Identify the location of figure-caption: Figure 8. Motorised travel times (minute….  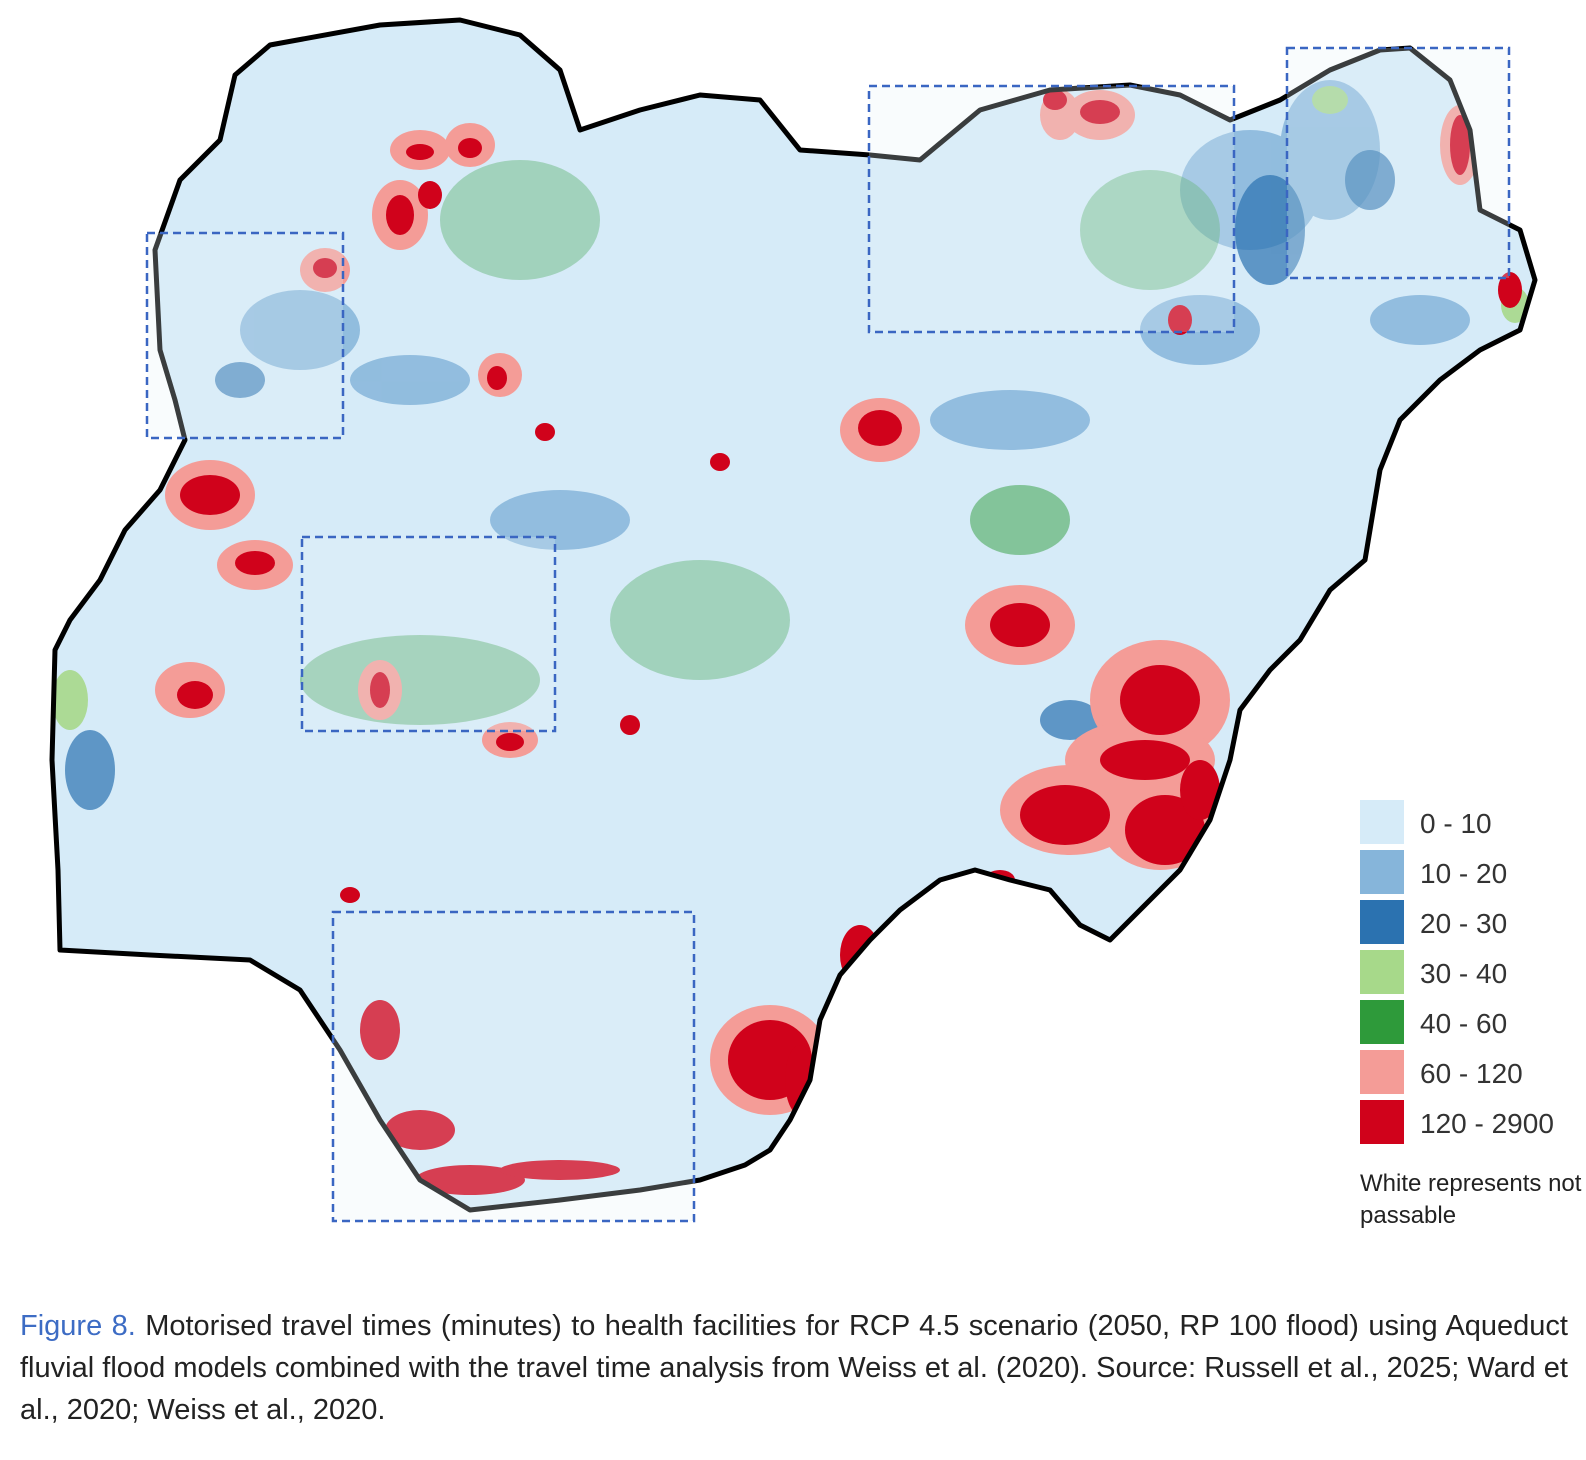
(794, 1368).